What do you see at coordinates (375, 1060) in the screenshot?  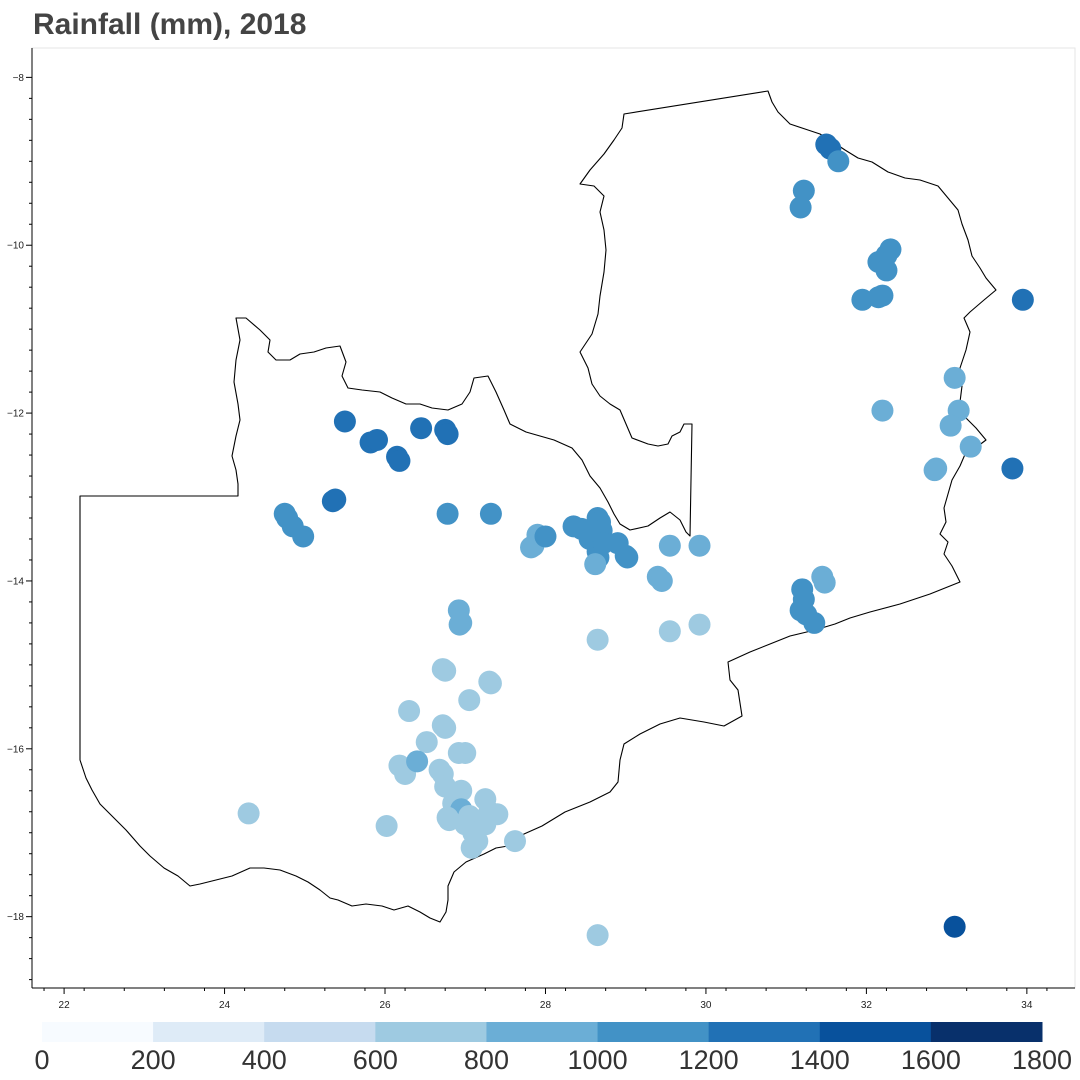 I see `colorbar-tick-label: 600` at bounding box center [375, 1060].